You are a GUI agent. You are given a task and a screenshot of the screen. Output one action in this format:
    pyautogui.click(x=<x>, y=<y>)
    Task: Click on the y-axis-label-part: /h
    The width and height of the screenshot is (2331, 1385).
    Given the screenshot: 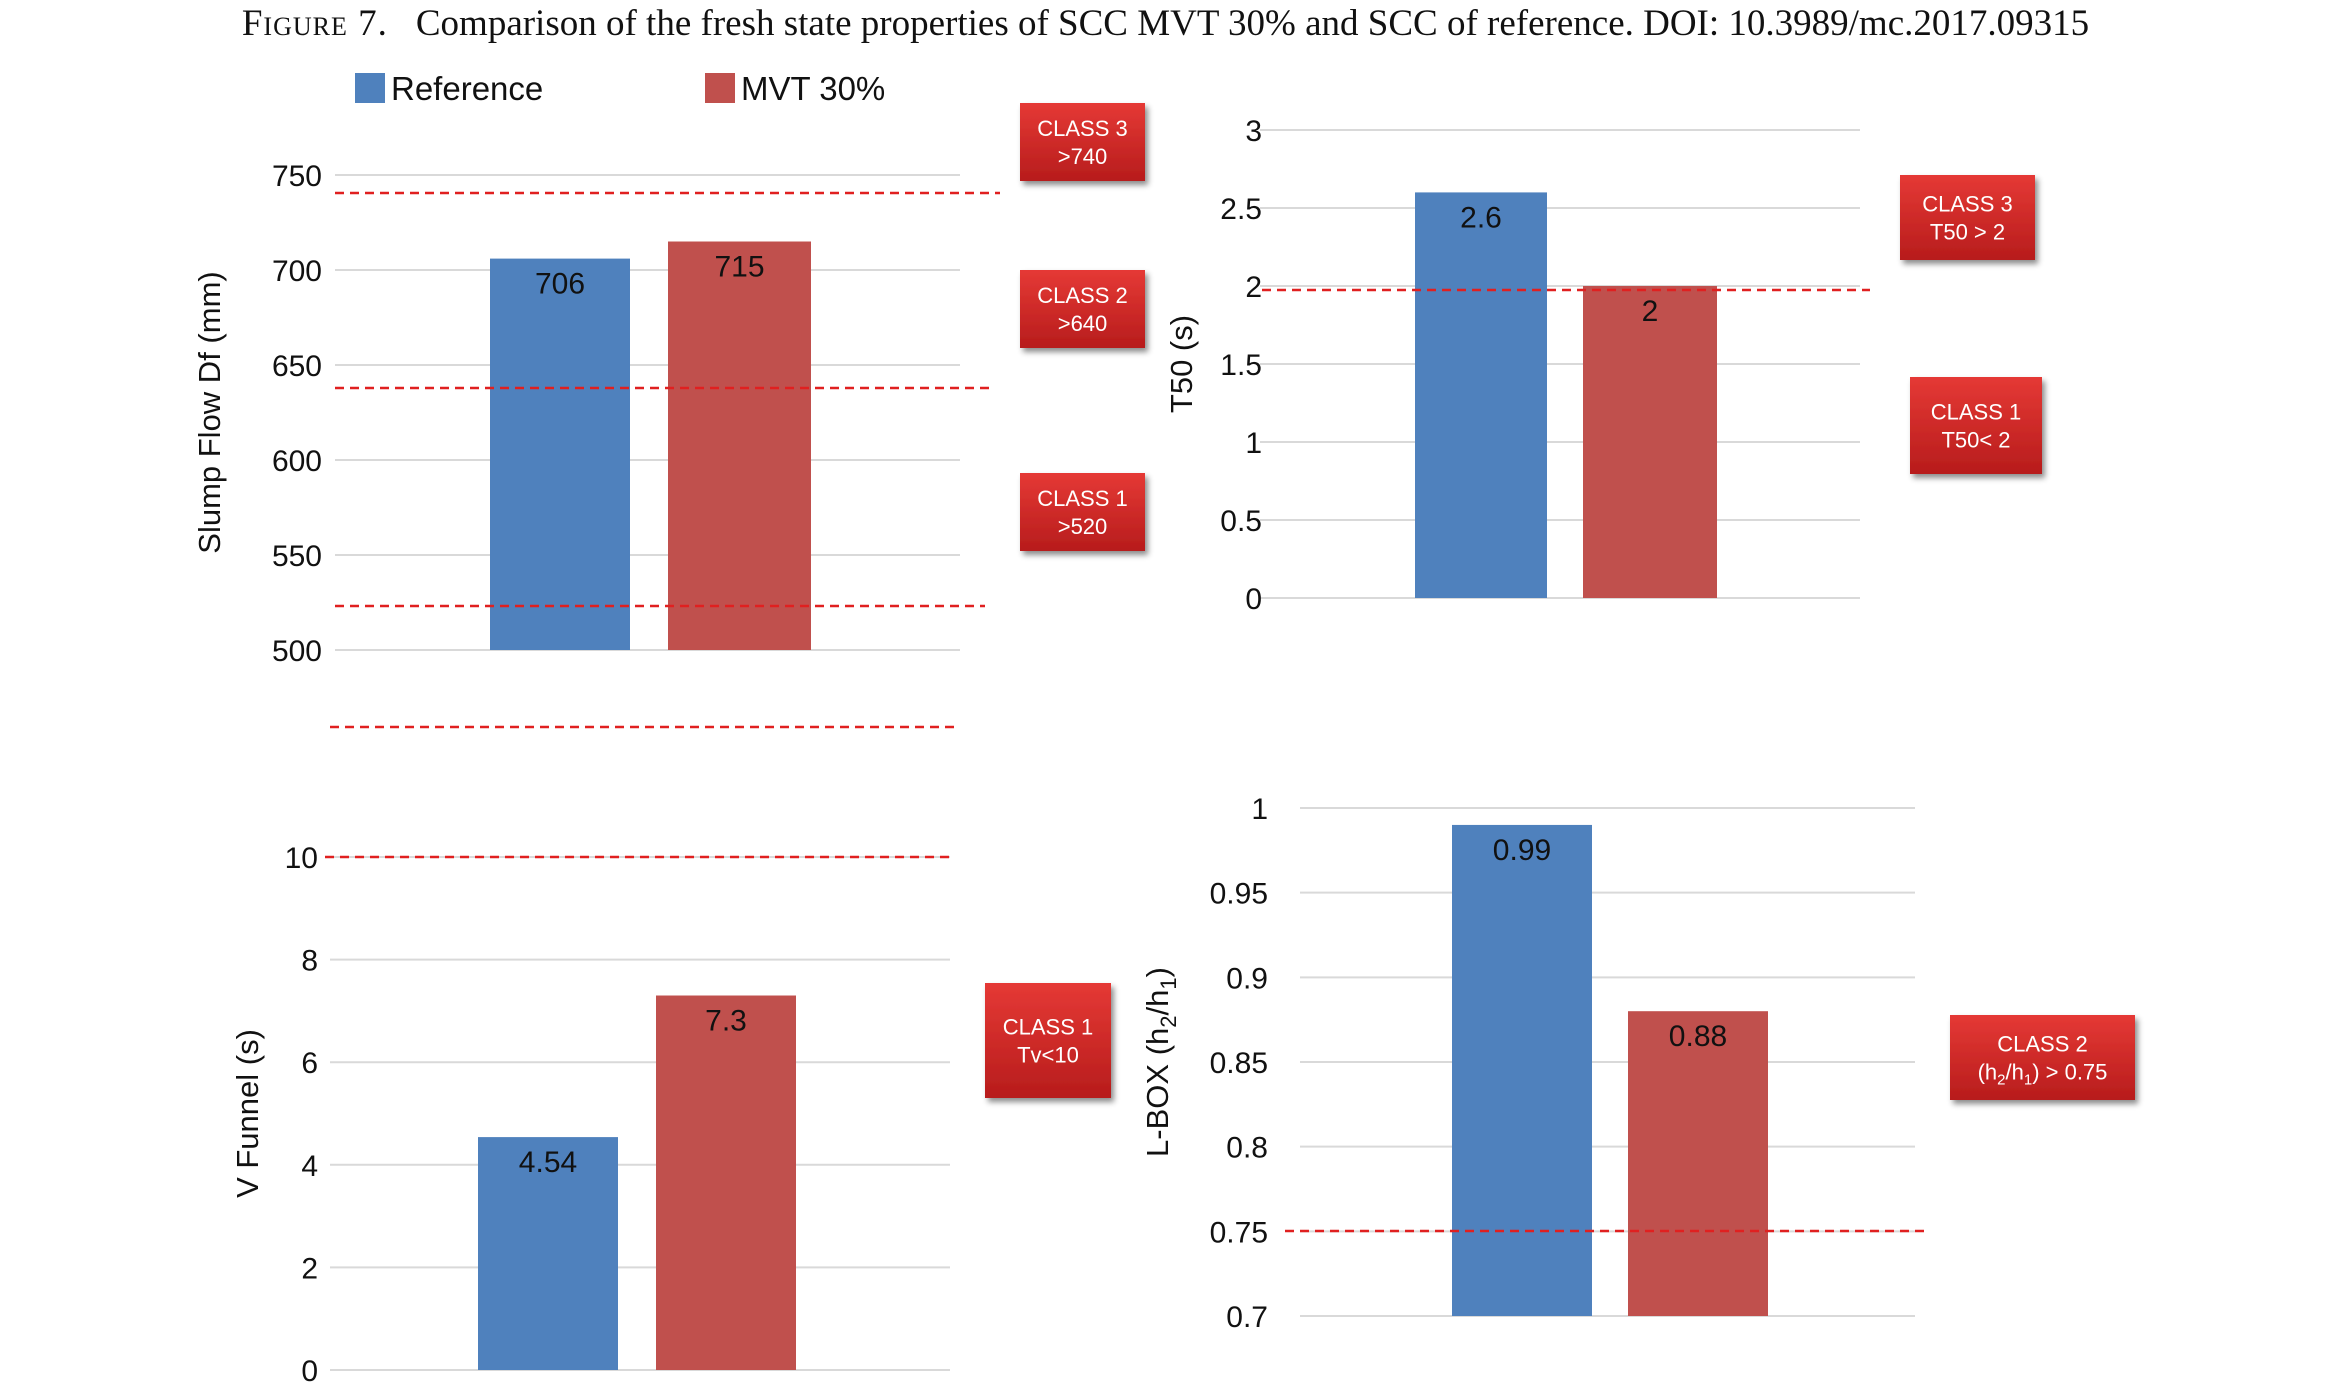 What is the action you would take?
    pyautogui.click(x=1157, y=1003)
    